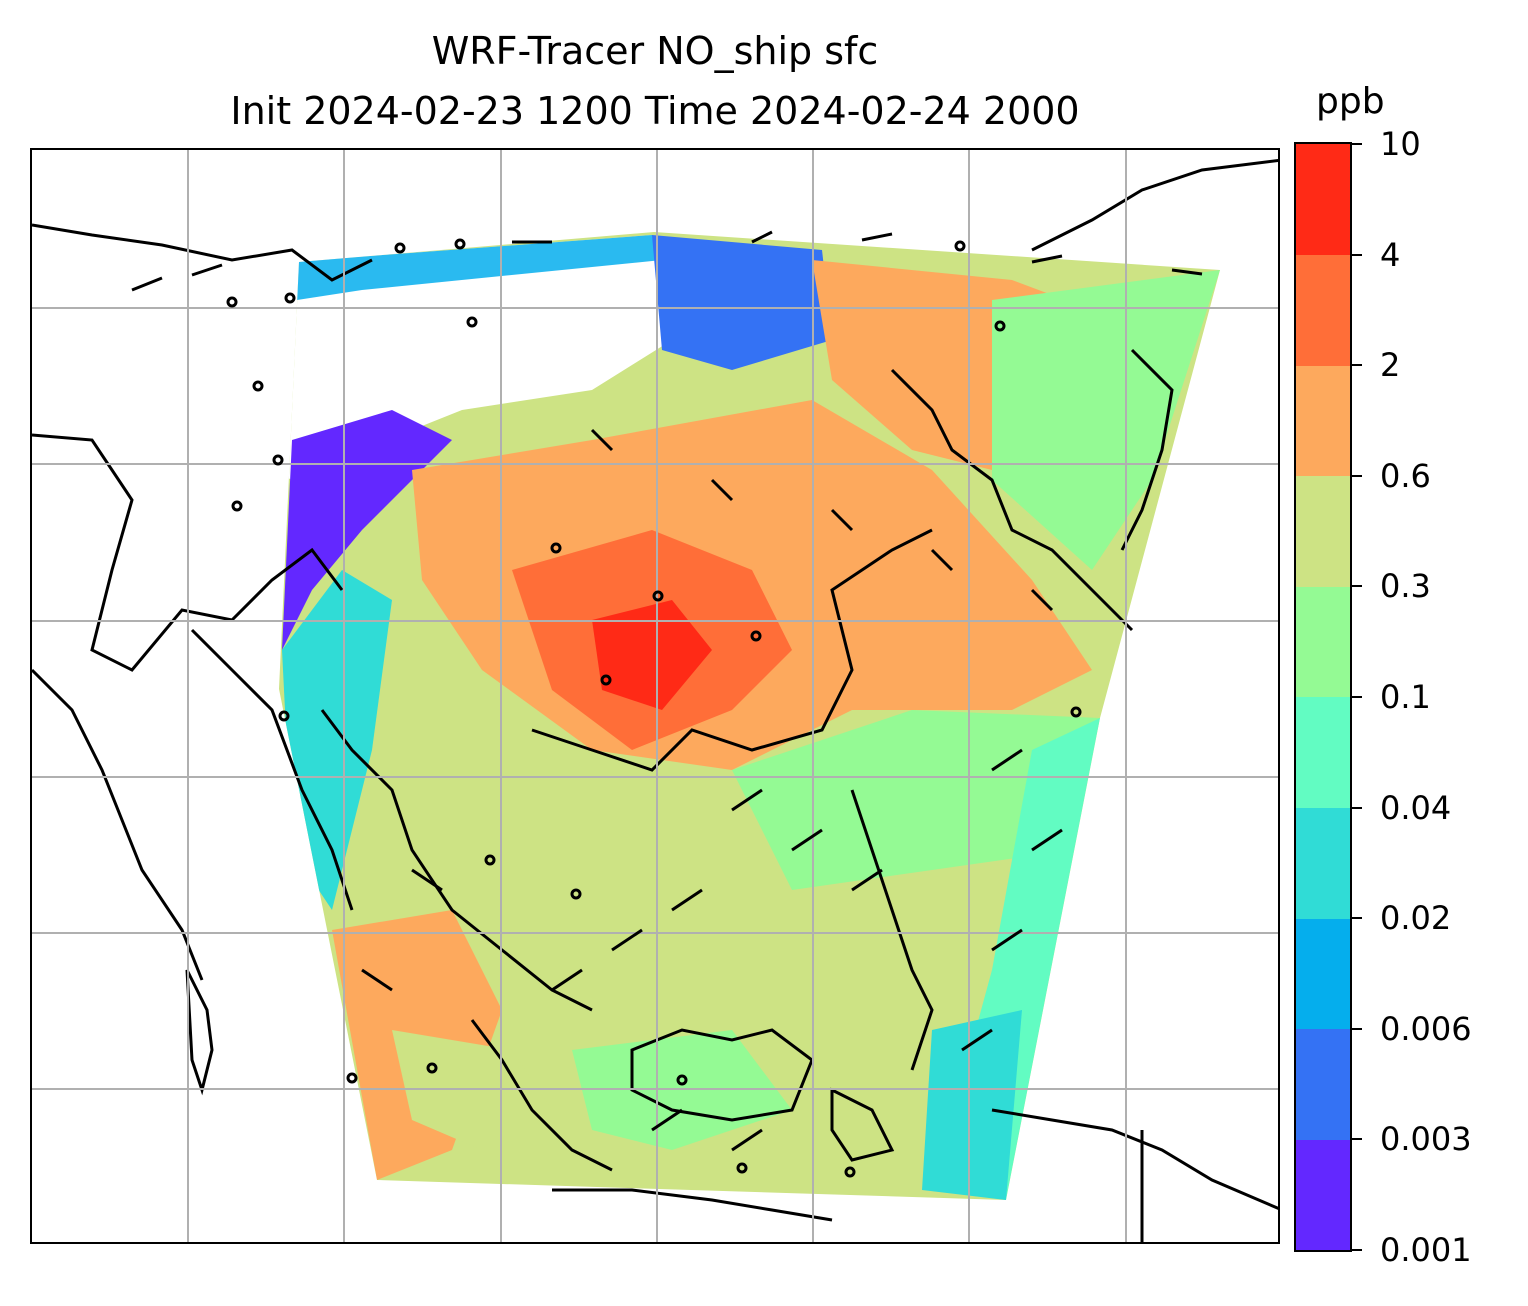 The image size is (1528, 1306). I want to click on colorbar-tick-label: 0.04, so click(1416, 807).